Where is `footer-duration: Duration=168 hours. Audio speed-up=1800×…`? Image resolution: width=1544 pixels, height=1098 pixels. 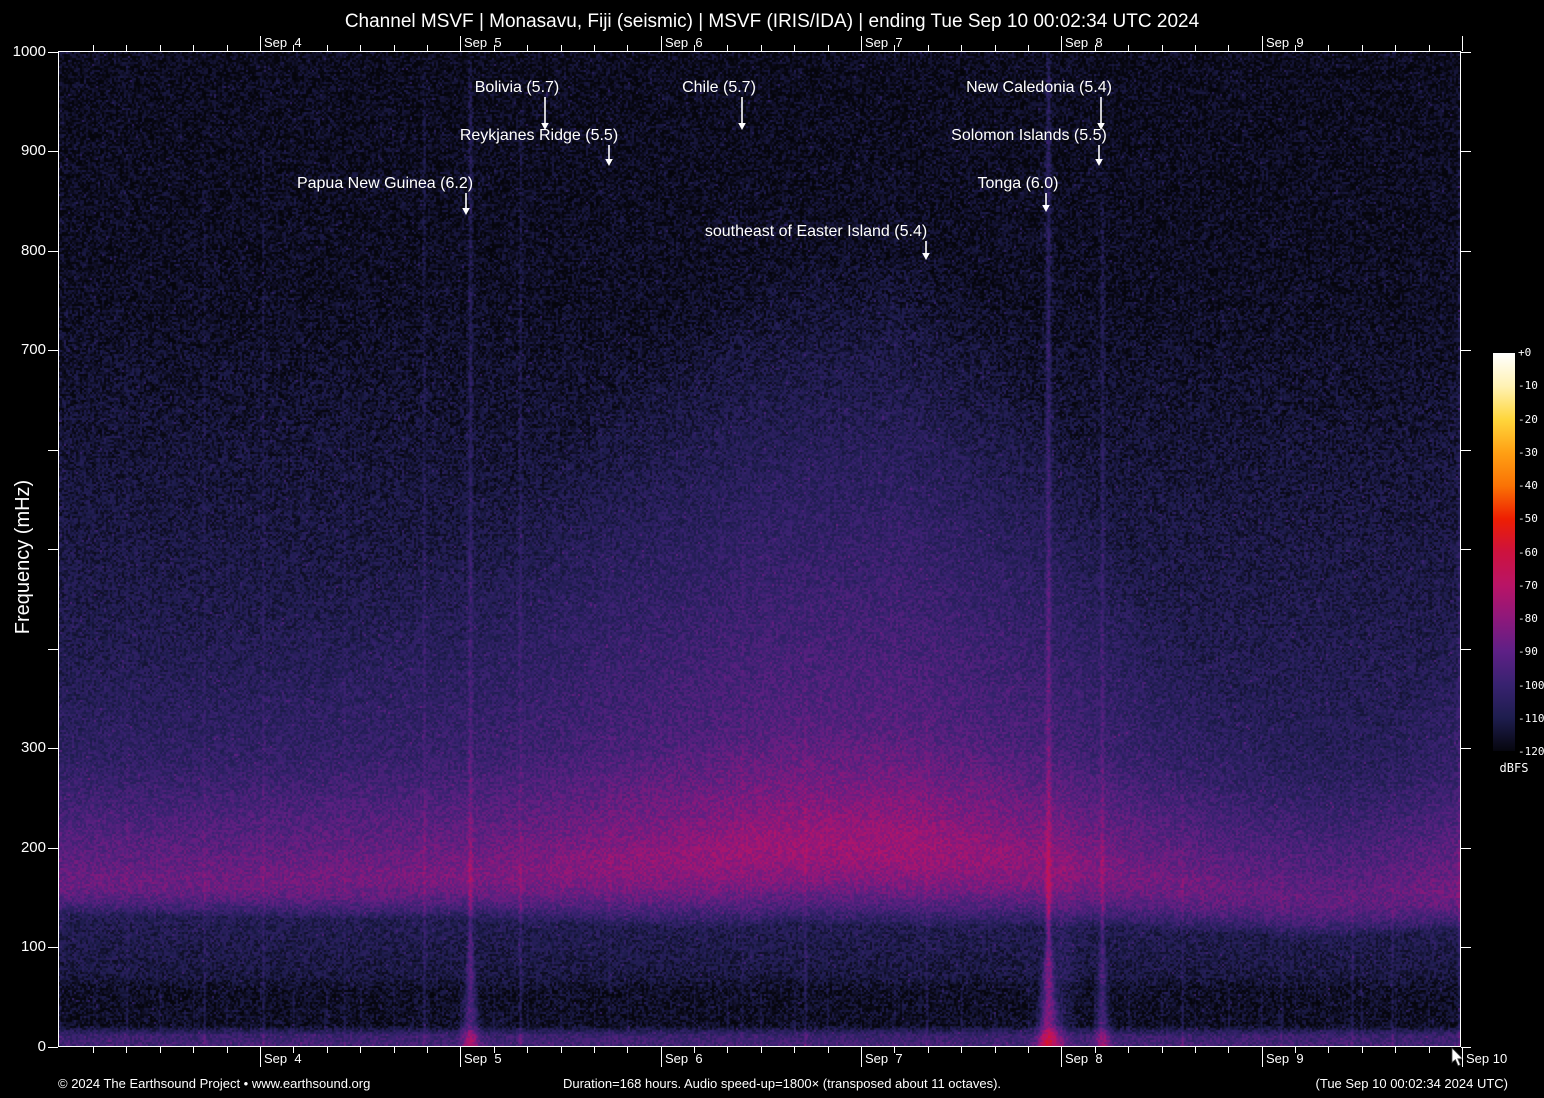 footer-duration: Duration=168 hours. Audio speed-up=1800×… is located at coordinates (782, 1083).